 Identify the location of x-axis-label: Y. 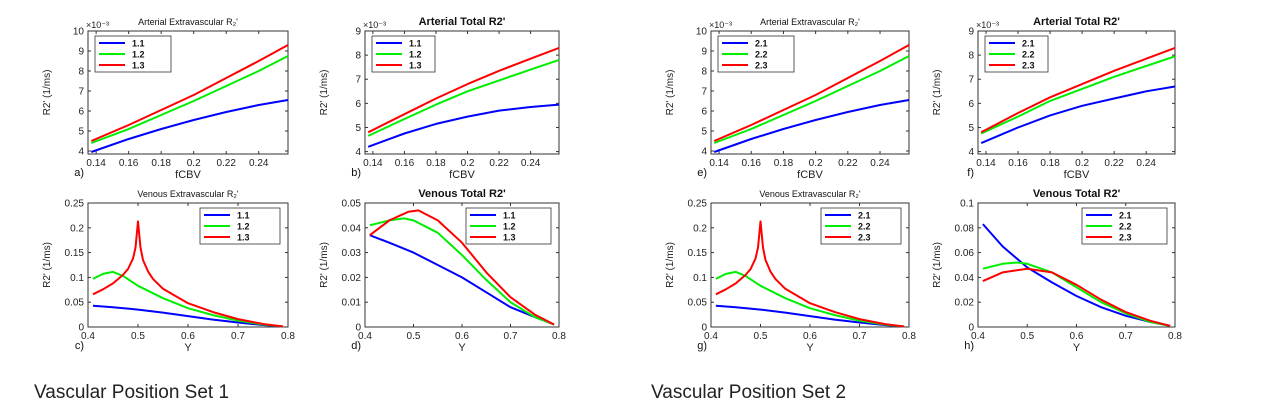
(1077, 348).